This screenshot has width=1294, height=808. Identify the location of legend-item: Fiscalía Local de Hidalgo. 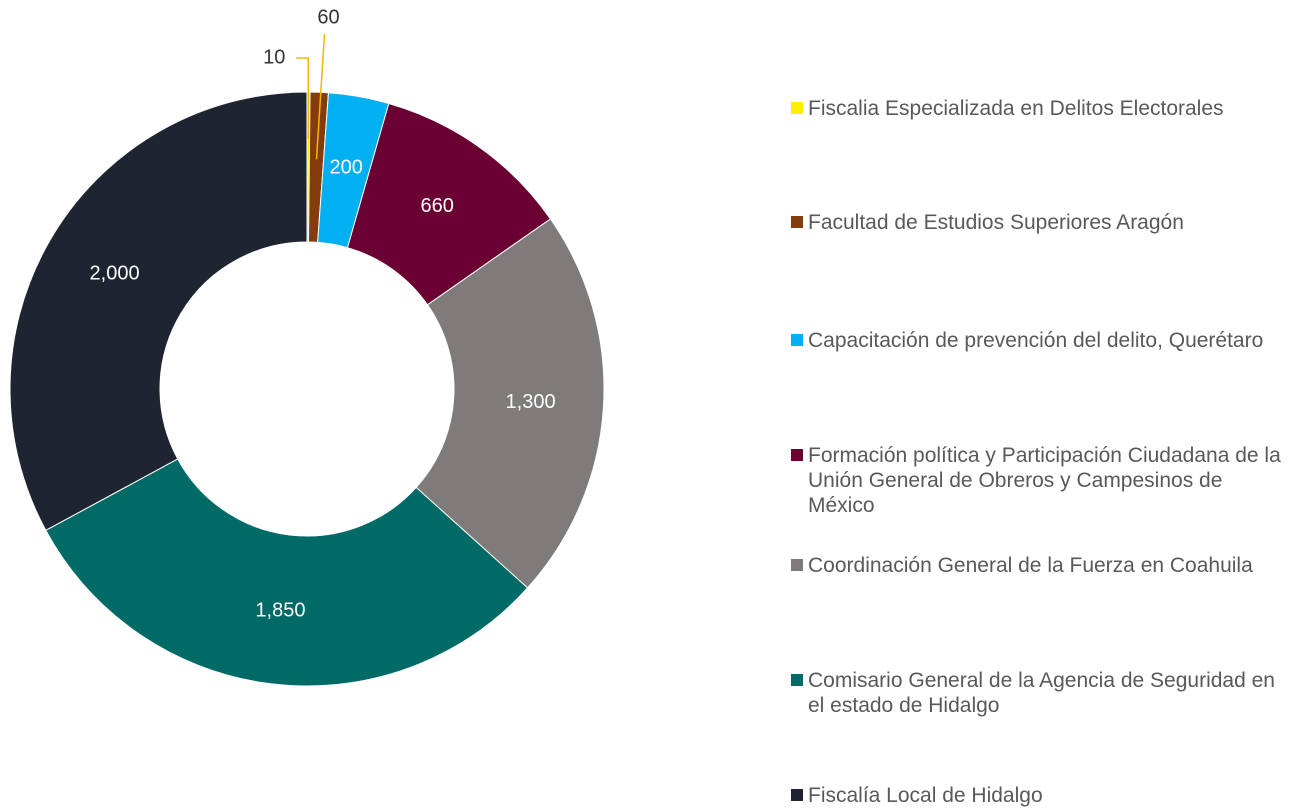
(1036, 795).